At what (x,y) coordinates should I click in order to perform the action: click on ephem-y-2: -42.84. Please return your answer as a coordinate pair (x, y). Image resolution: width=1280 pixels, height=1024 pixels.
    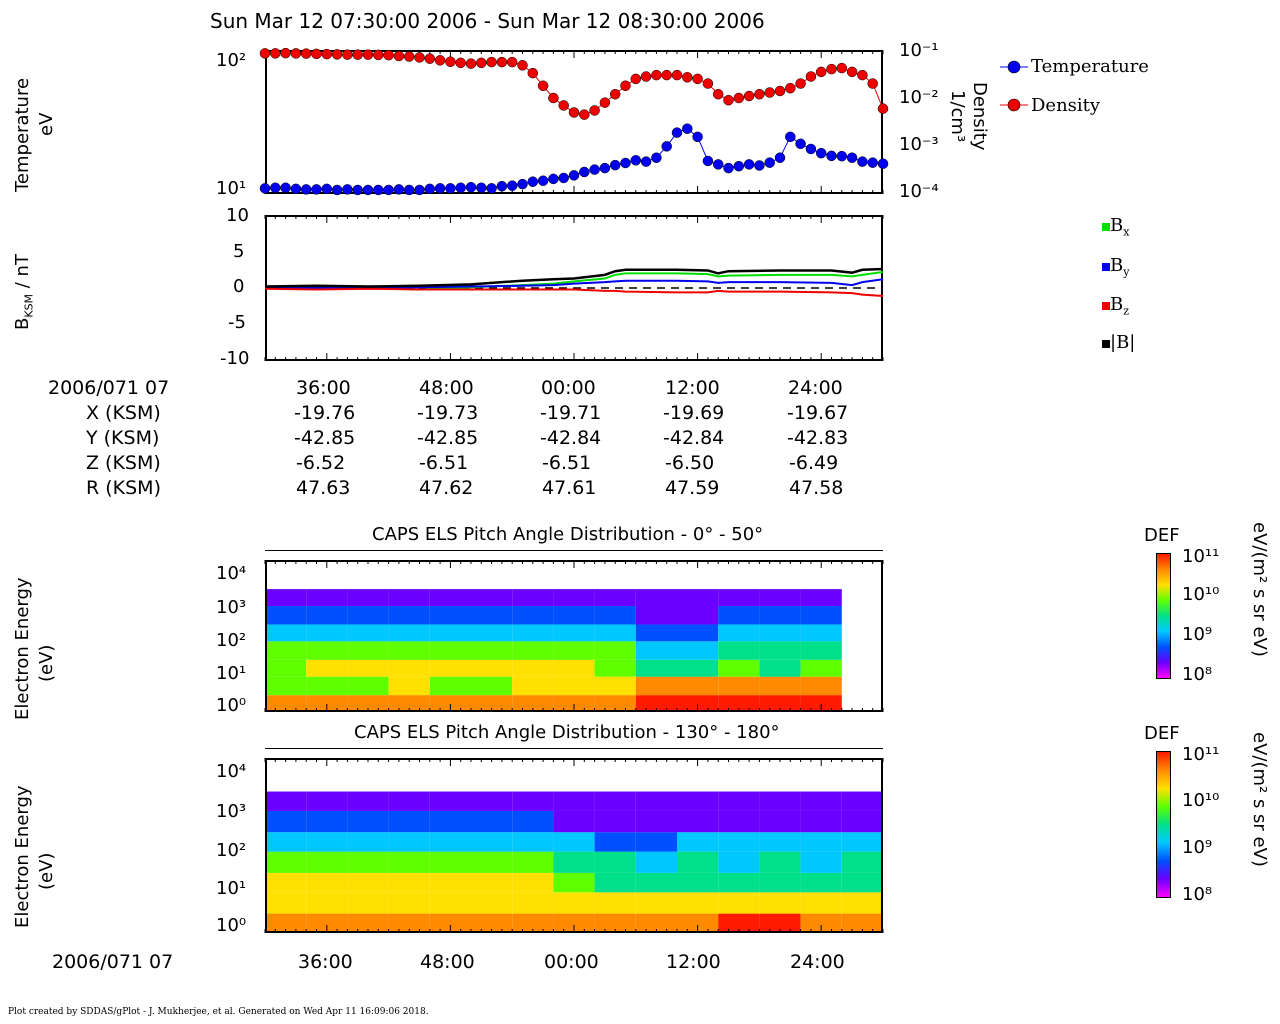
    Looking at the image, I should click on (571, 438).